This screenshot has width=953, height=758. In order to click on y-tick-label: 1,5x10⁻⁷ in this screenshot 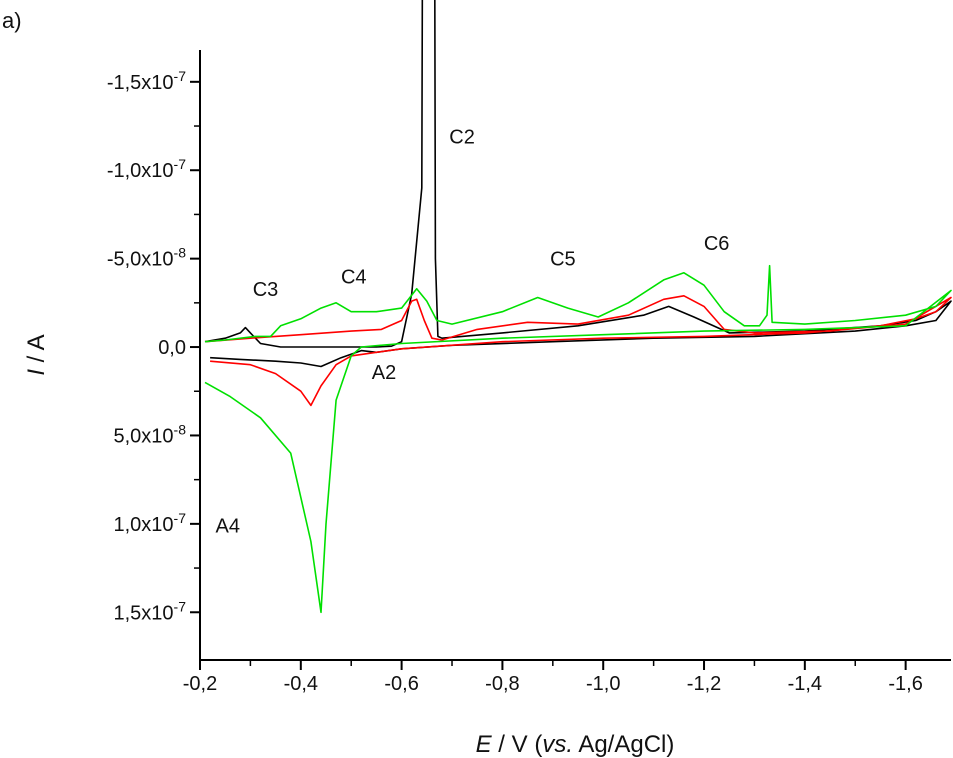, I will do `click(149, 611)`.